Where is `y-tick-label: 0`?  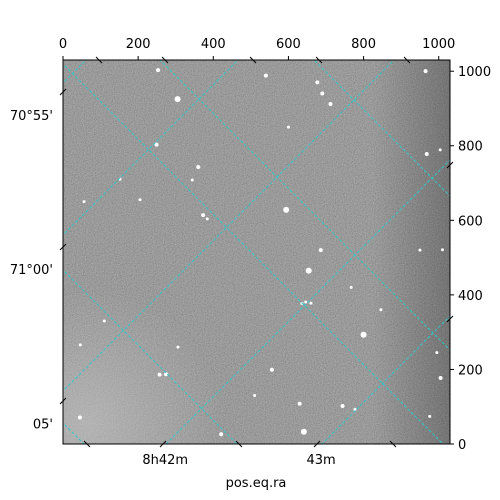
y-tick-label: 0 is located at coordinates (462, 445).